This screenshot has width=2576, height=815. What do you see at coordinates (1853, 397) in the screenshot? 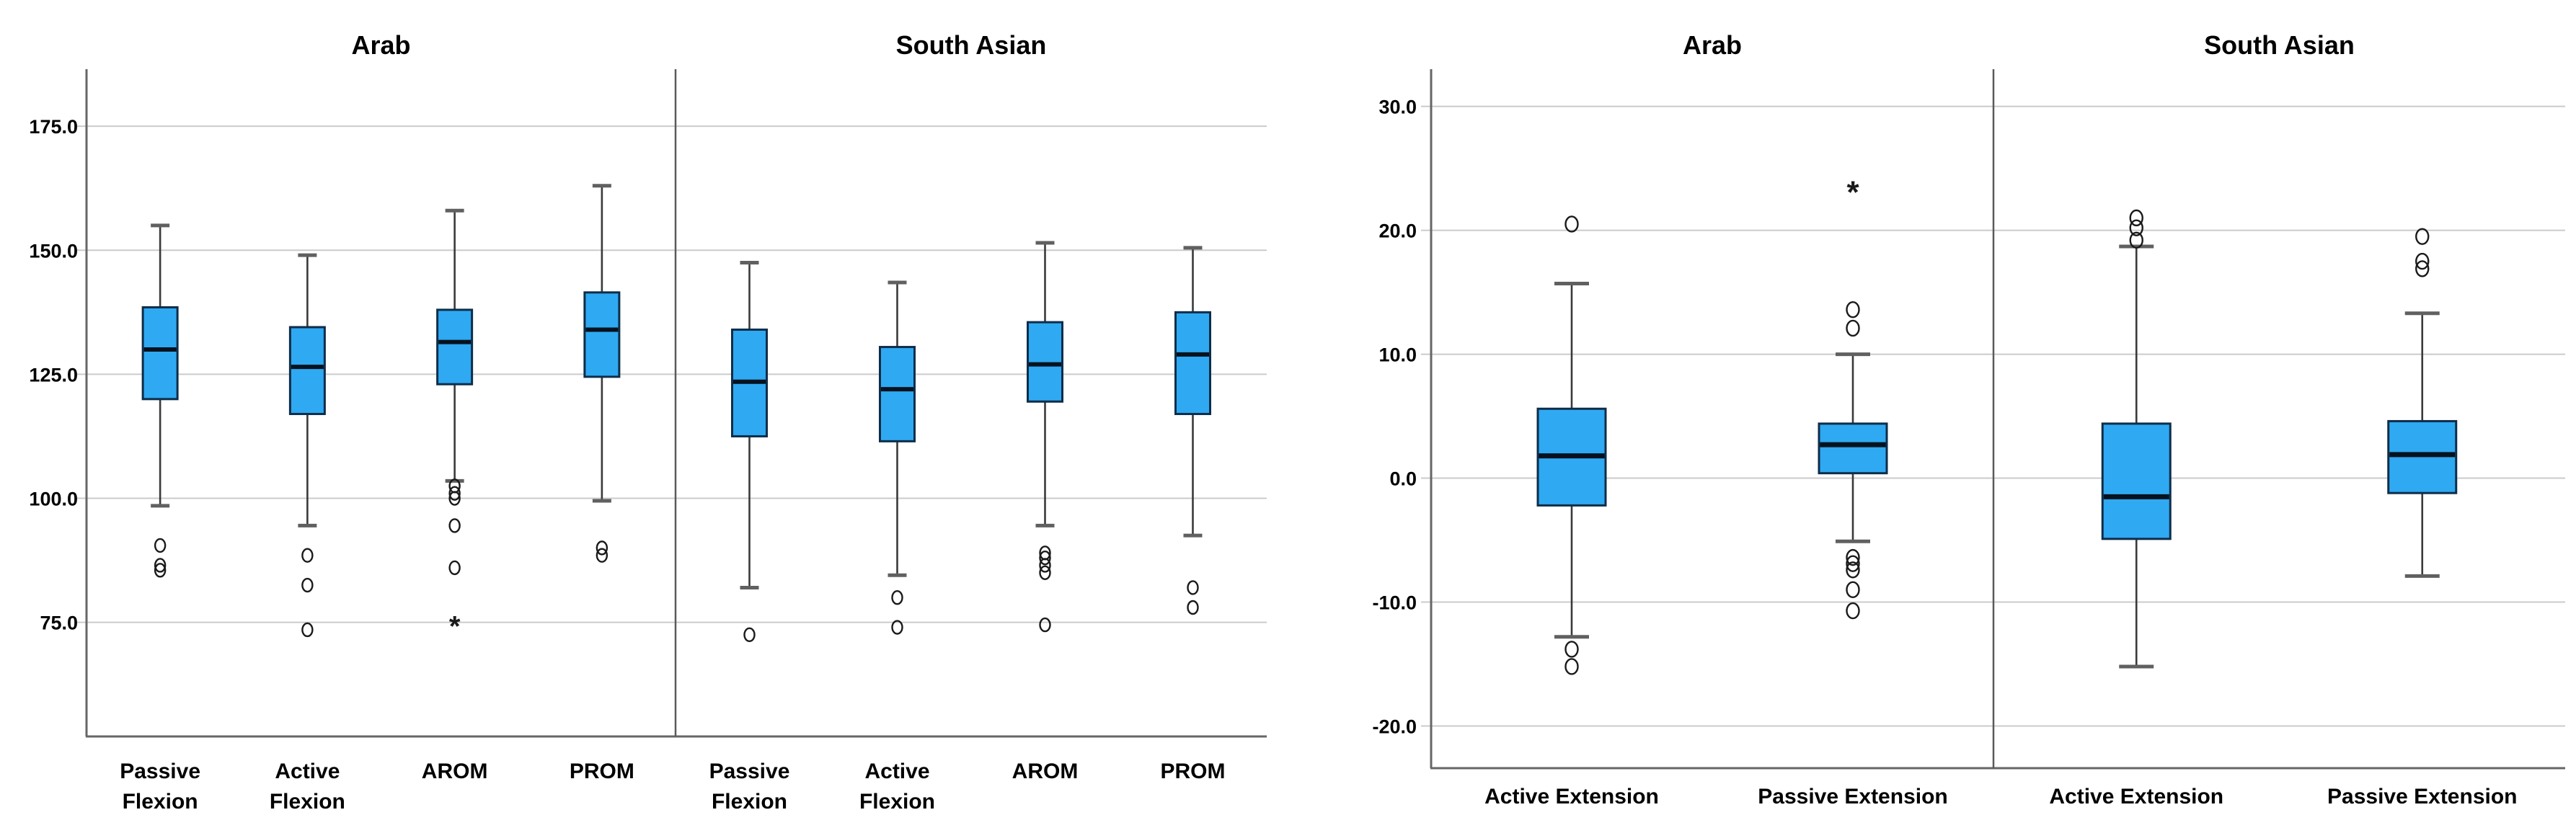
I see `boxplot-extension-arab-passive-extension: *` at bounding box center [1853, 397].